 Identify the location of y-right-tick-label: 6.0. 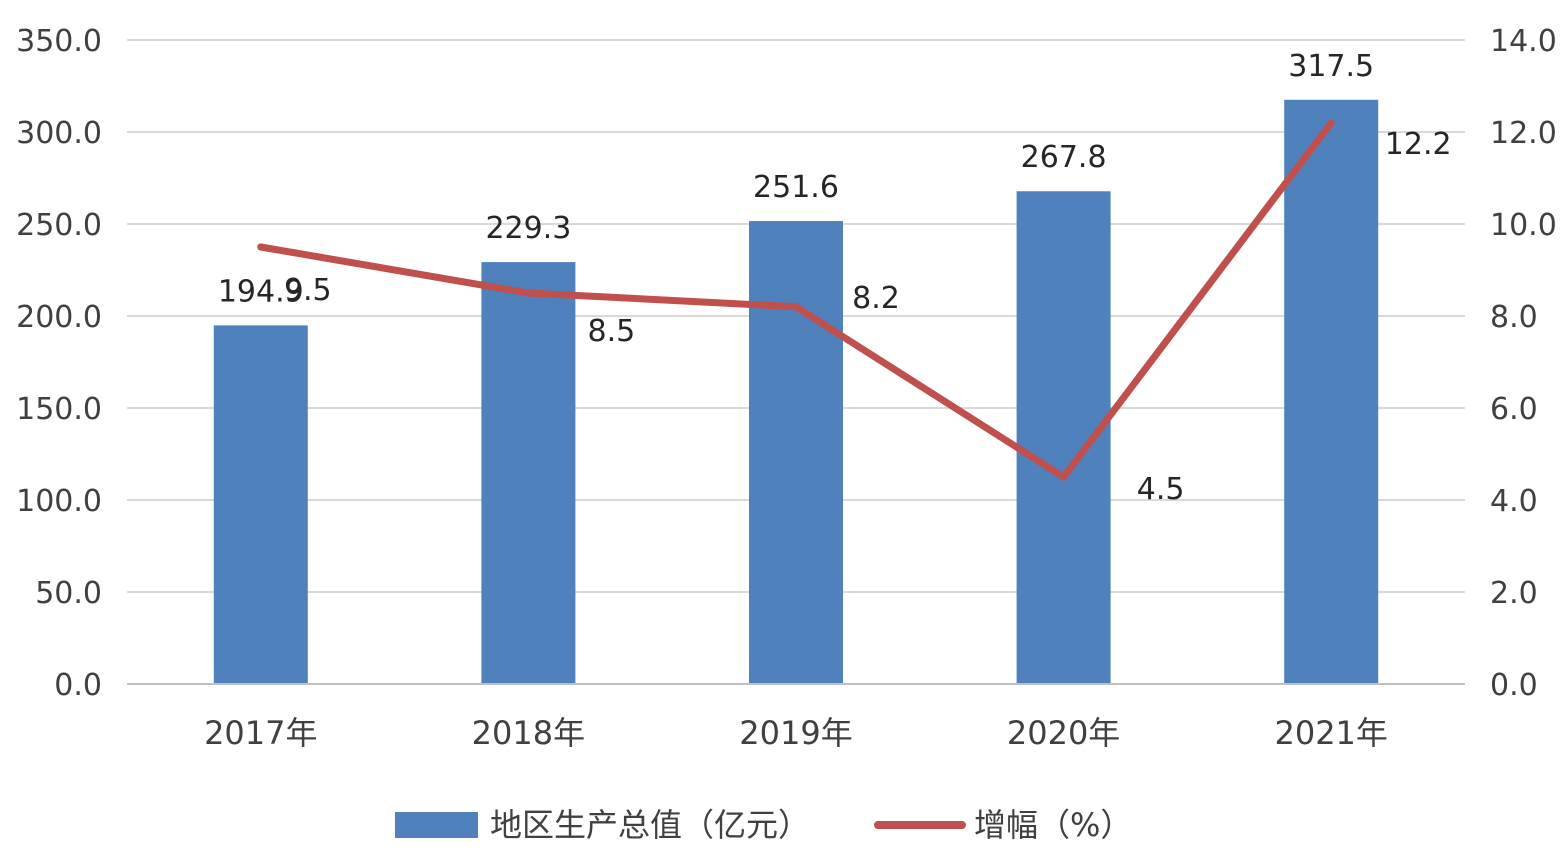
(1514, 409).